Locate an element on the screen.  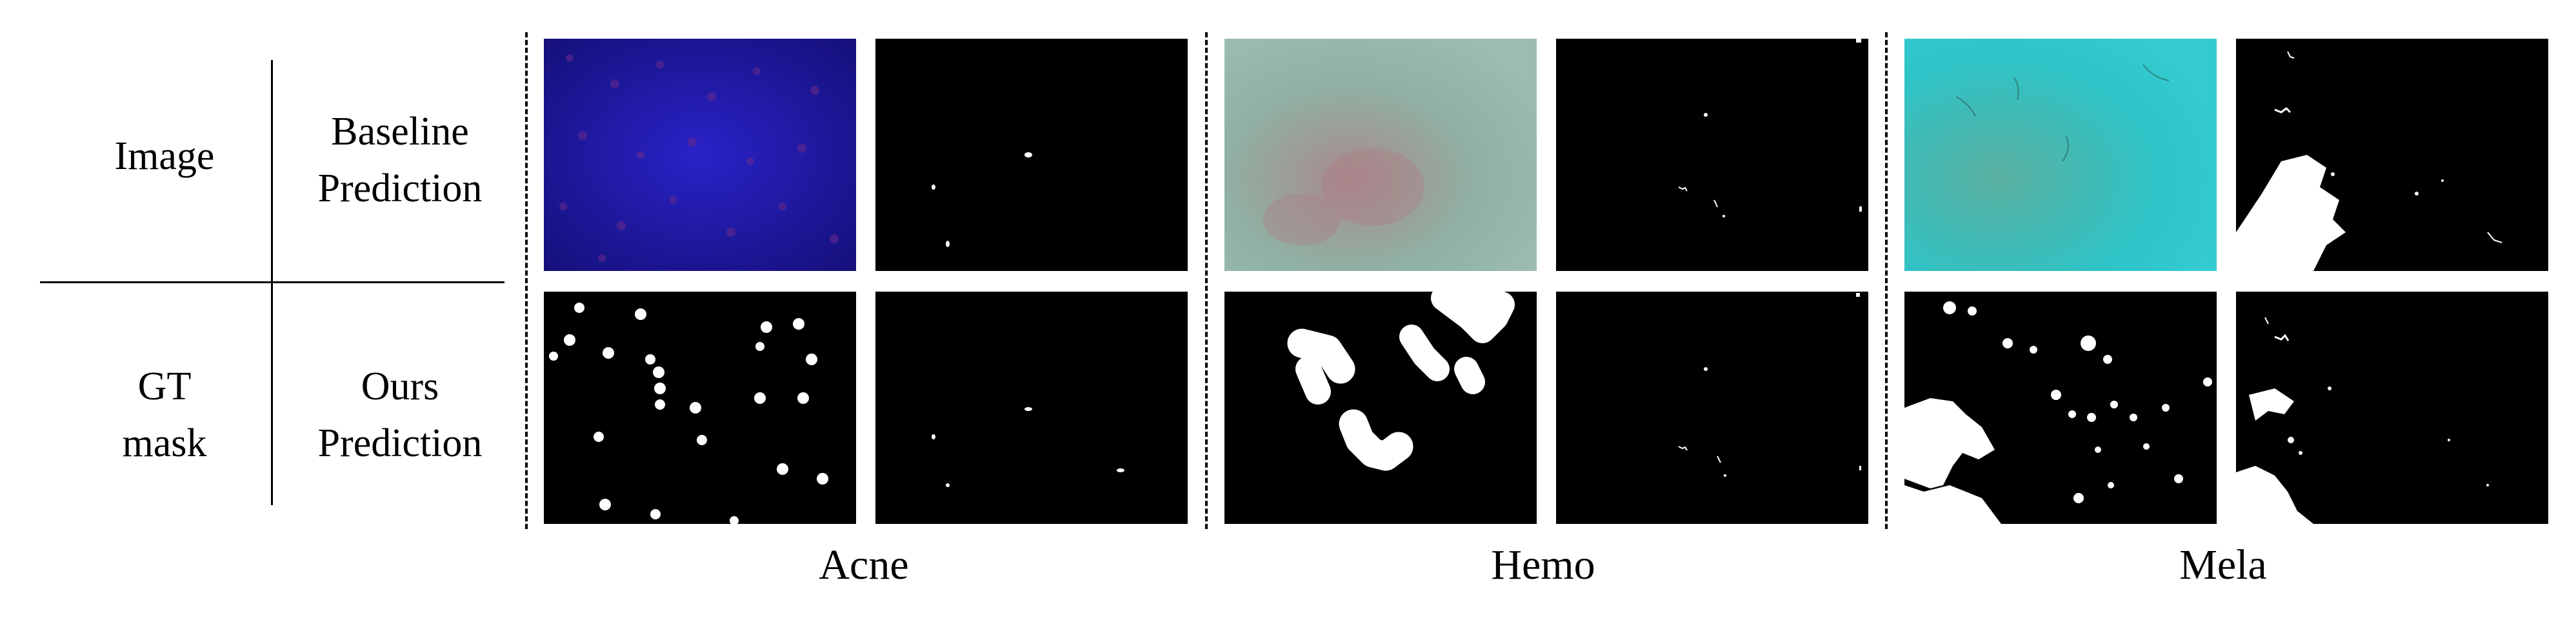
legend-image-label: Image is located at coordinates (164, 156).